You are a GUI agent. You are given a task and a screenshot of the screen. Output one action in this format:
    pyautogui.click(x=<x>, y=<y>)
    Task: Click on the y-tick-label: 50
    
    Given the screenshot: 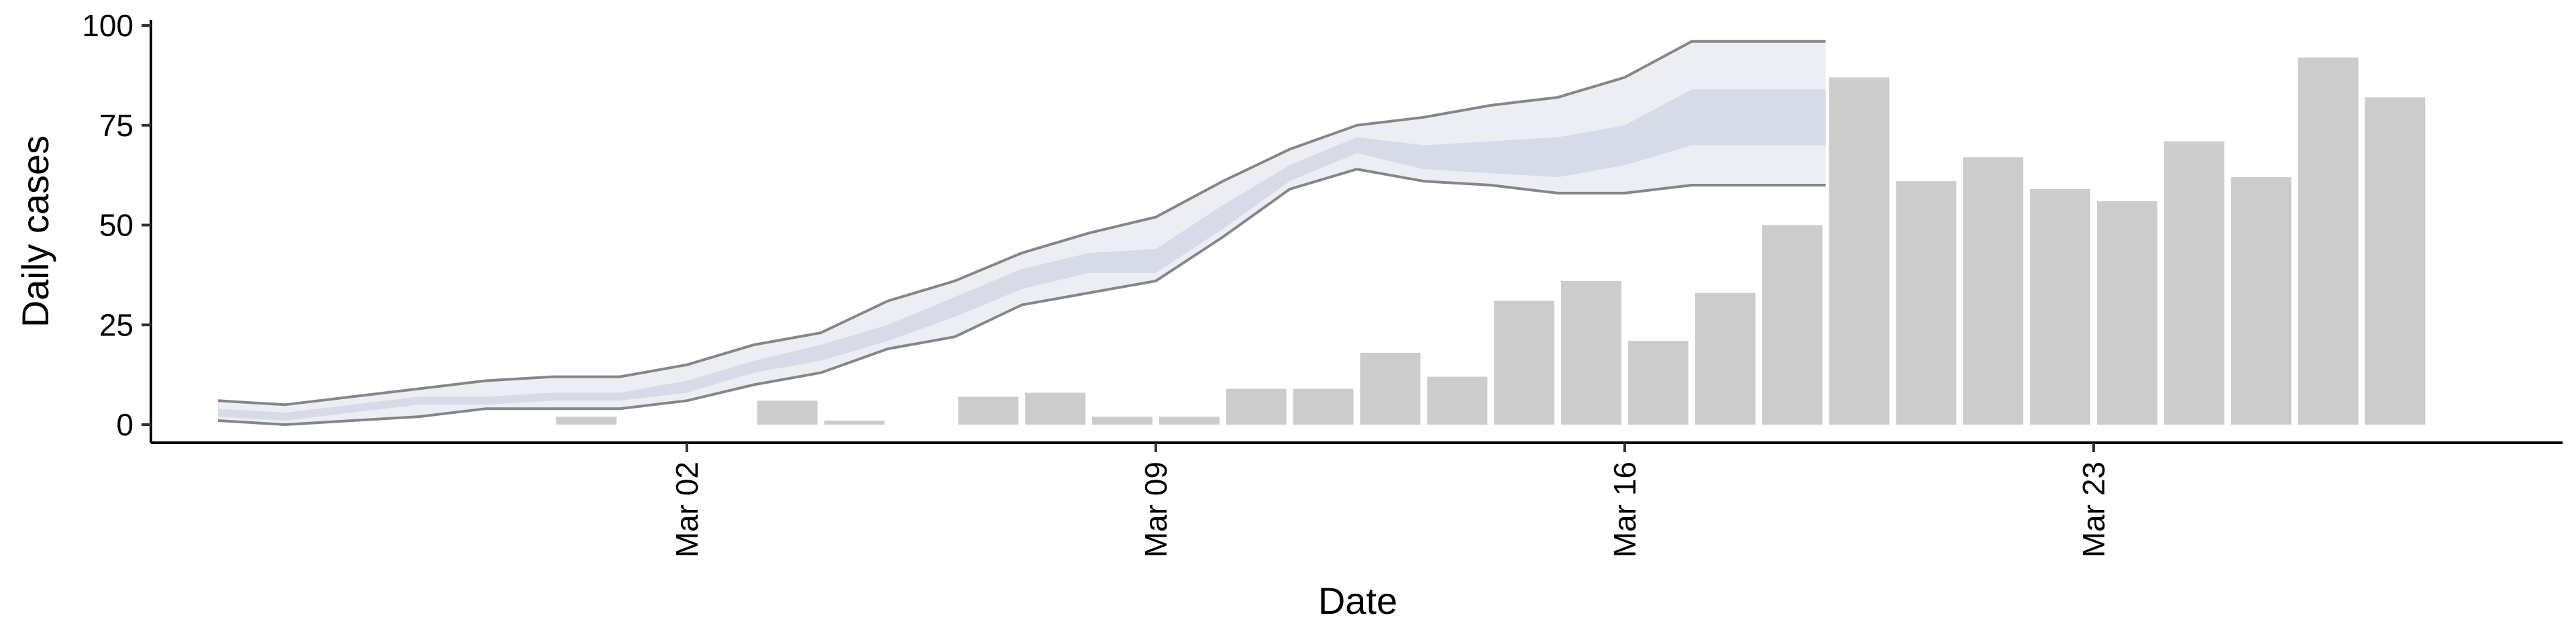 What is the action you would take?
    pyautogui.click(x=116, y=225)
    